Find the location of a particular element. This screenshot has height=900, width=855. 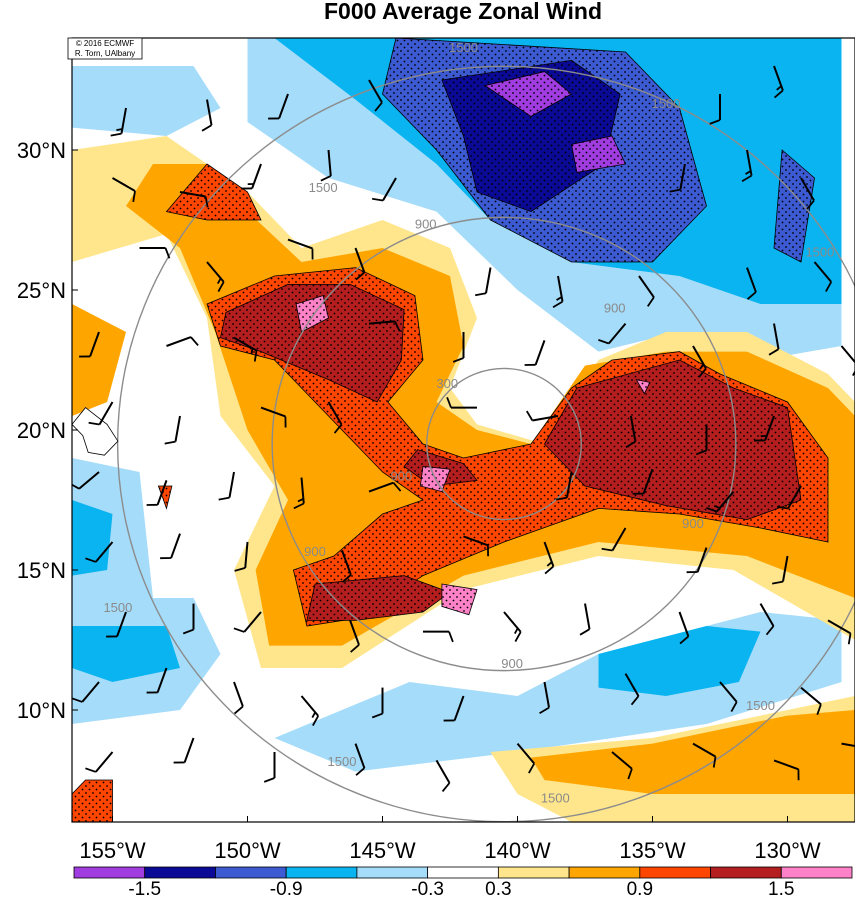

y-tick-label: 25°N is located at coordinates (41, 290).